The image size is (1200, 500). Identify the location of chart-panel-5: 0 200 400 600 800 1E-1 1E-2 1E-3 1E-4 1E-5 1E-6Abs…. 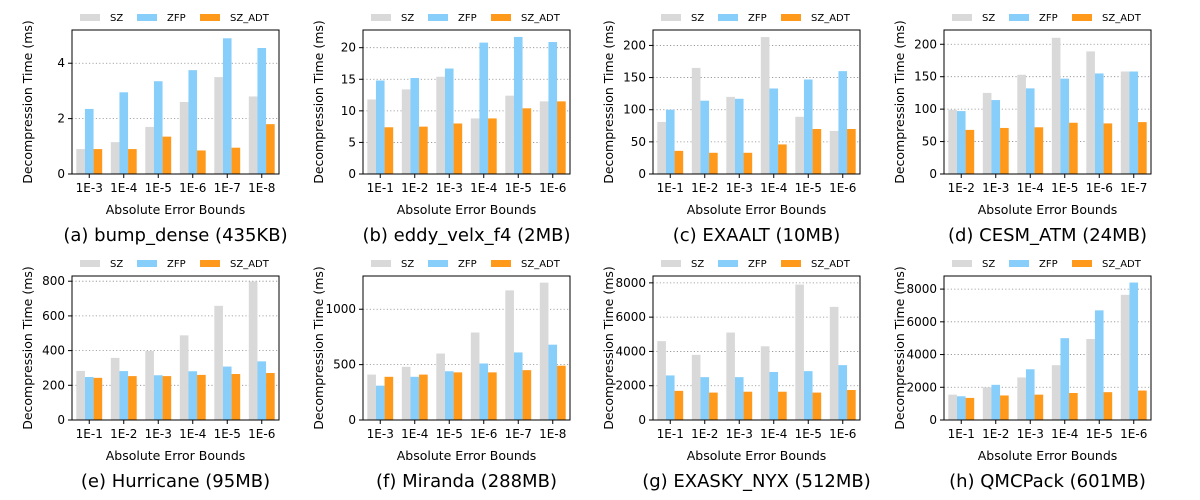
(150, 375).